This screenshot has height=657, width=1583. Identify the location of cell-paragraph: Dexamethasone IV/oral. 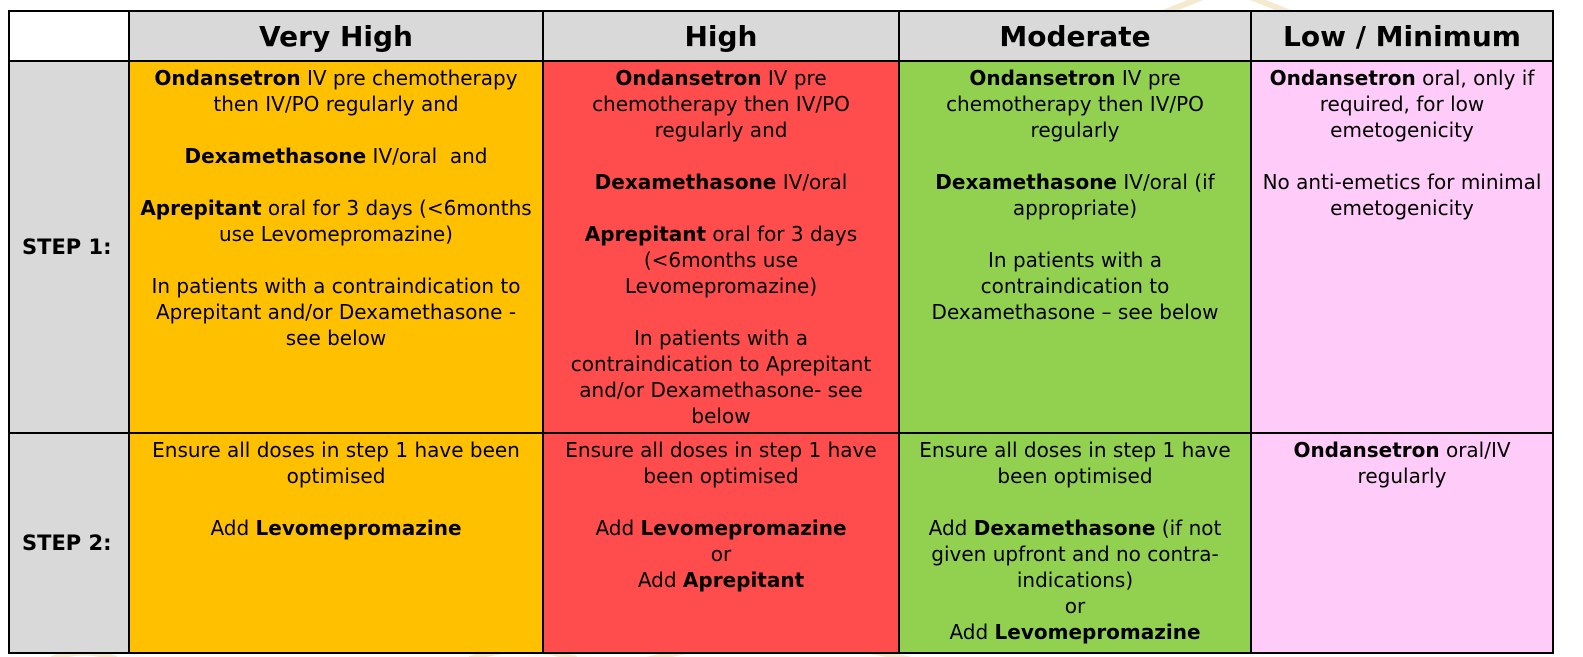
(721, 182).